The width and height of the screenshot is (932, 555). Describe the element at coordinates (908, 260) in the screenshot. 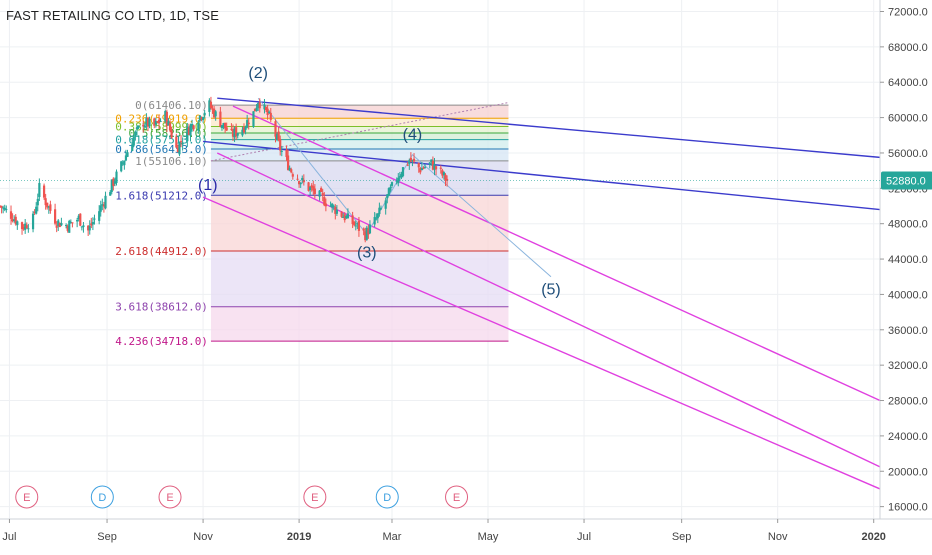

I see `price-tick-label: 44000.0` at that location.